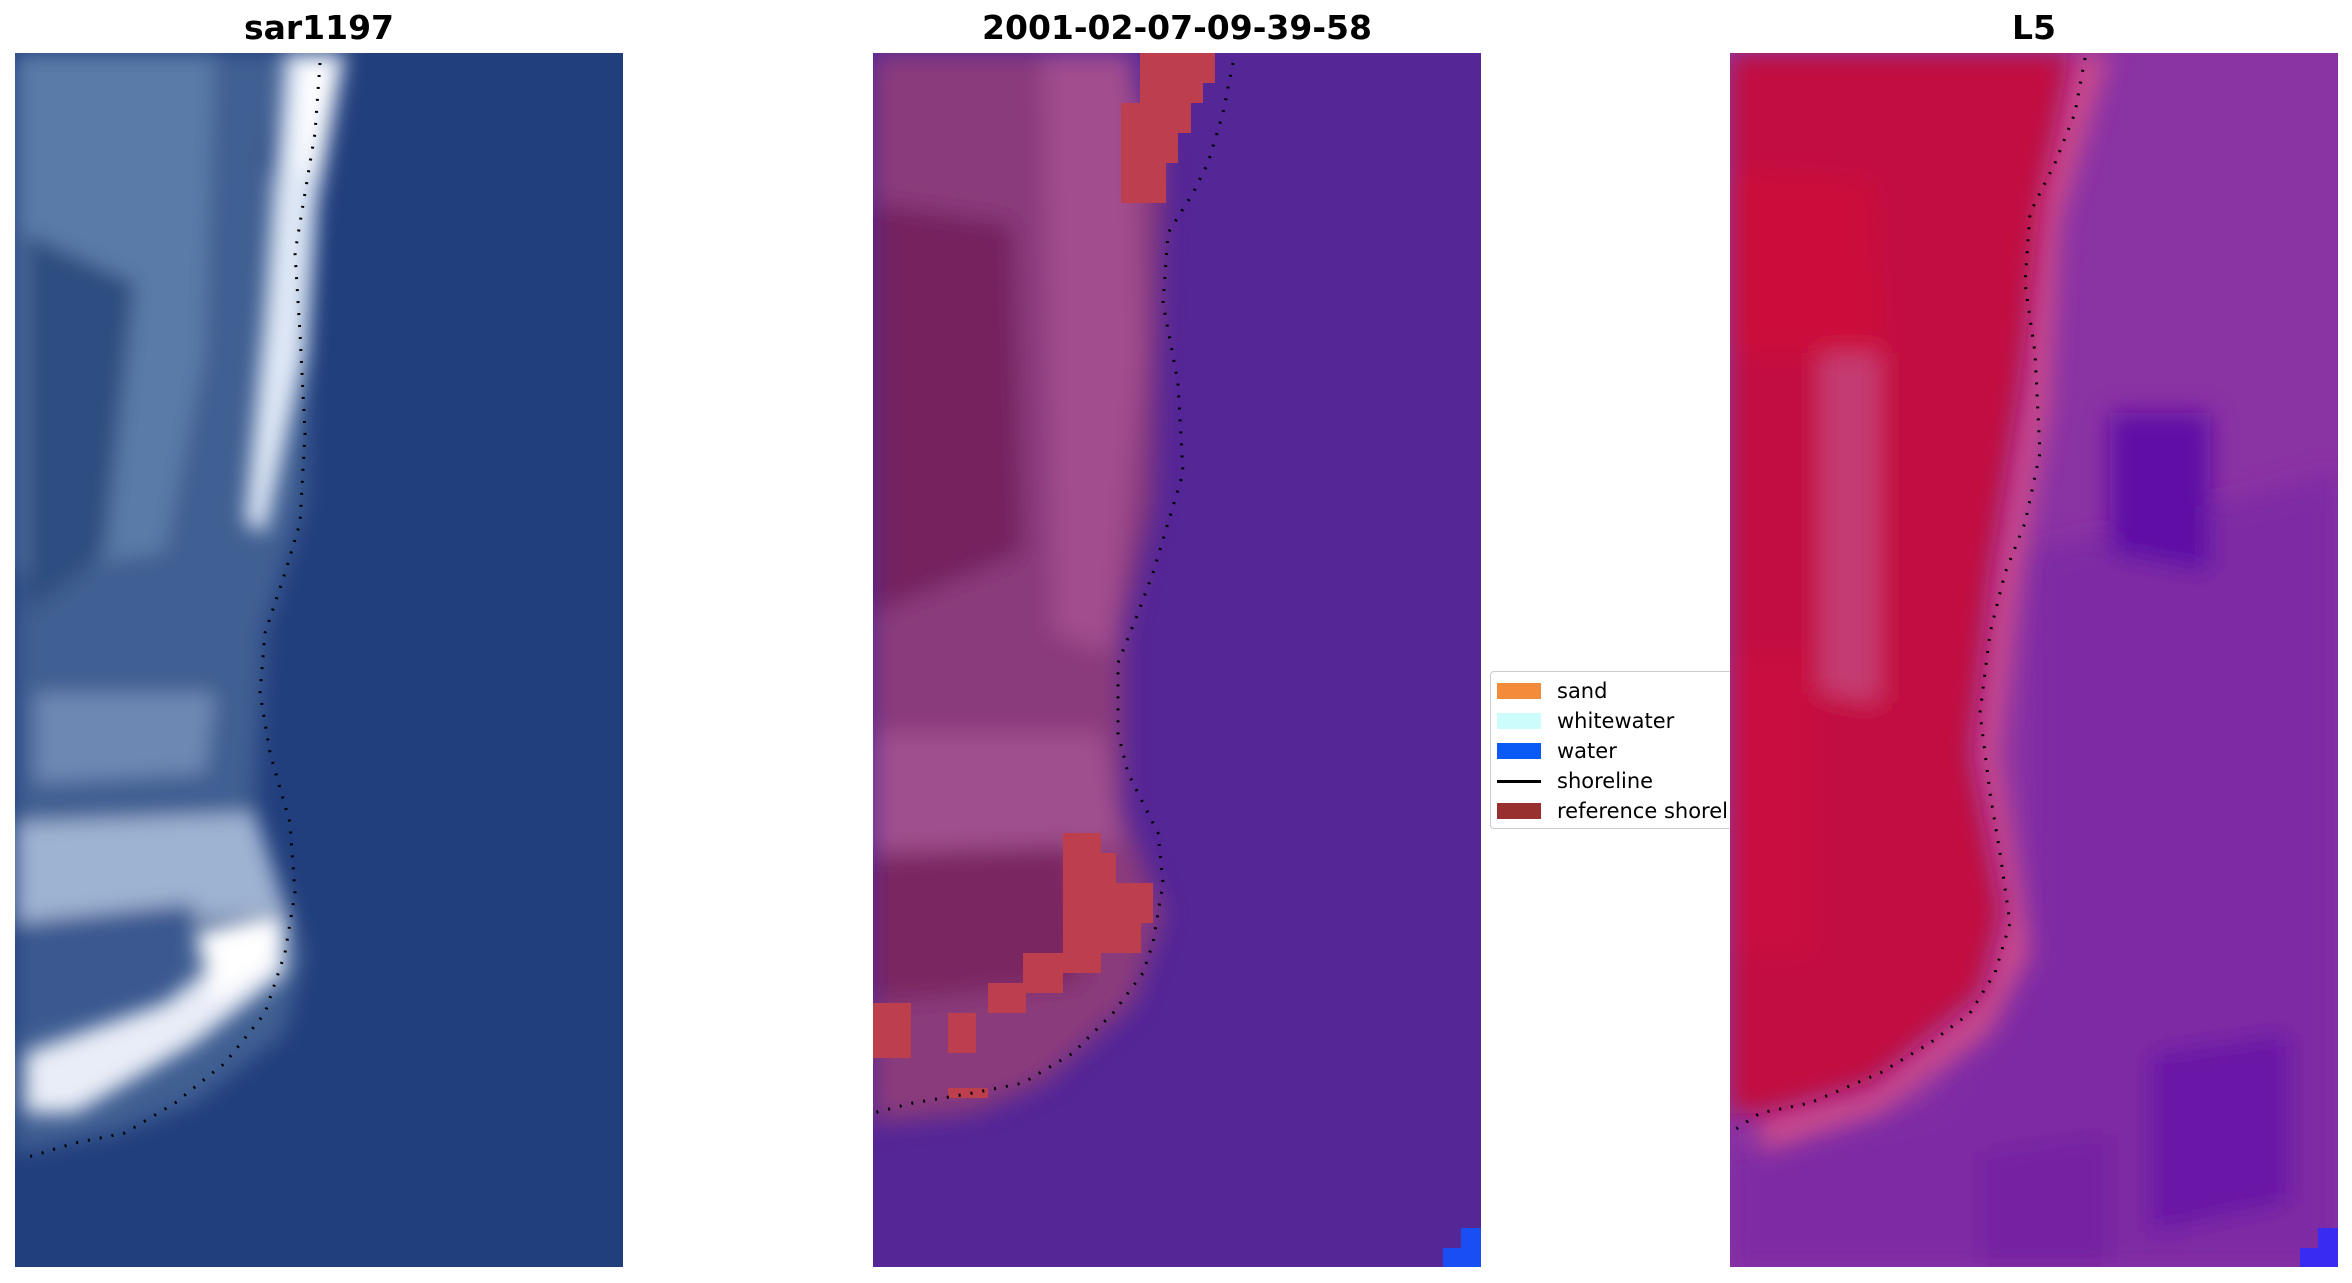 The width and height of the screenshot is (2352, 1283). Describe the element at coordinates (1519, 721) in the screenshot. I see `whitewater-swatch` at that location.